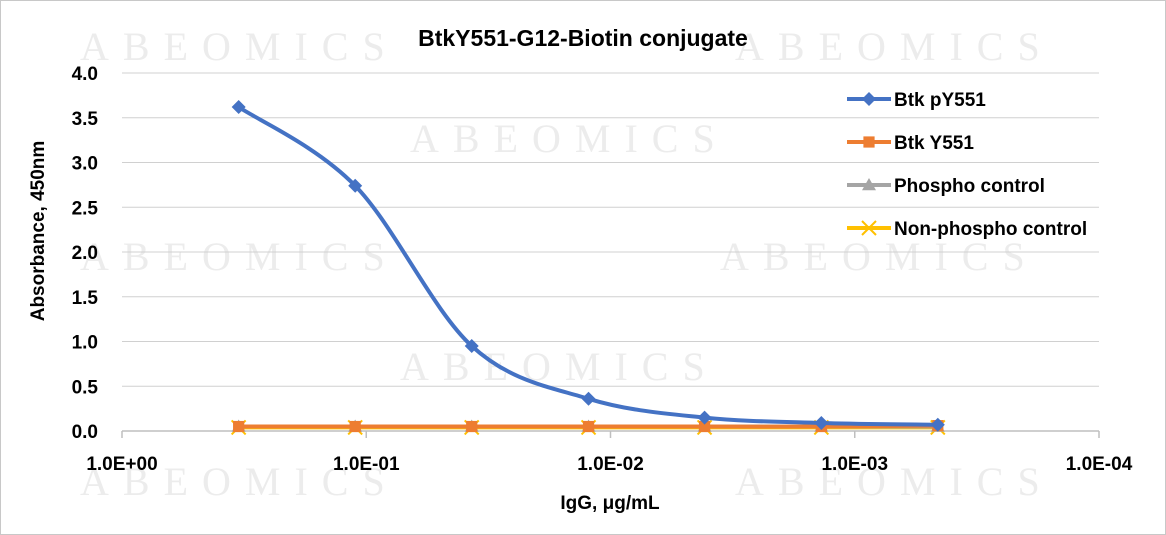 This screenshot has height=535, width=1166. Describe the element at coordinates (969, 186) in the screenshot. I see `legend-label: Phospho control` at that location.